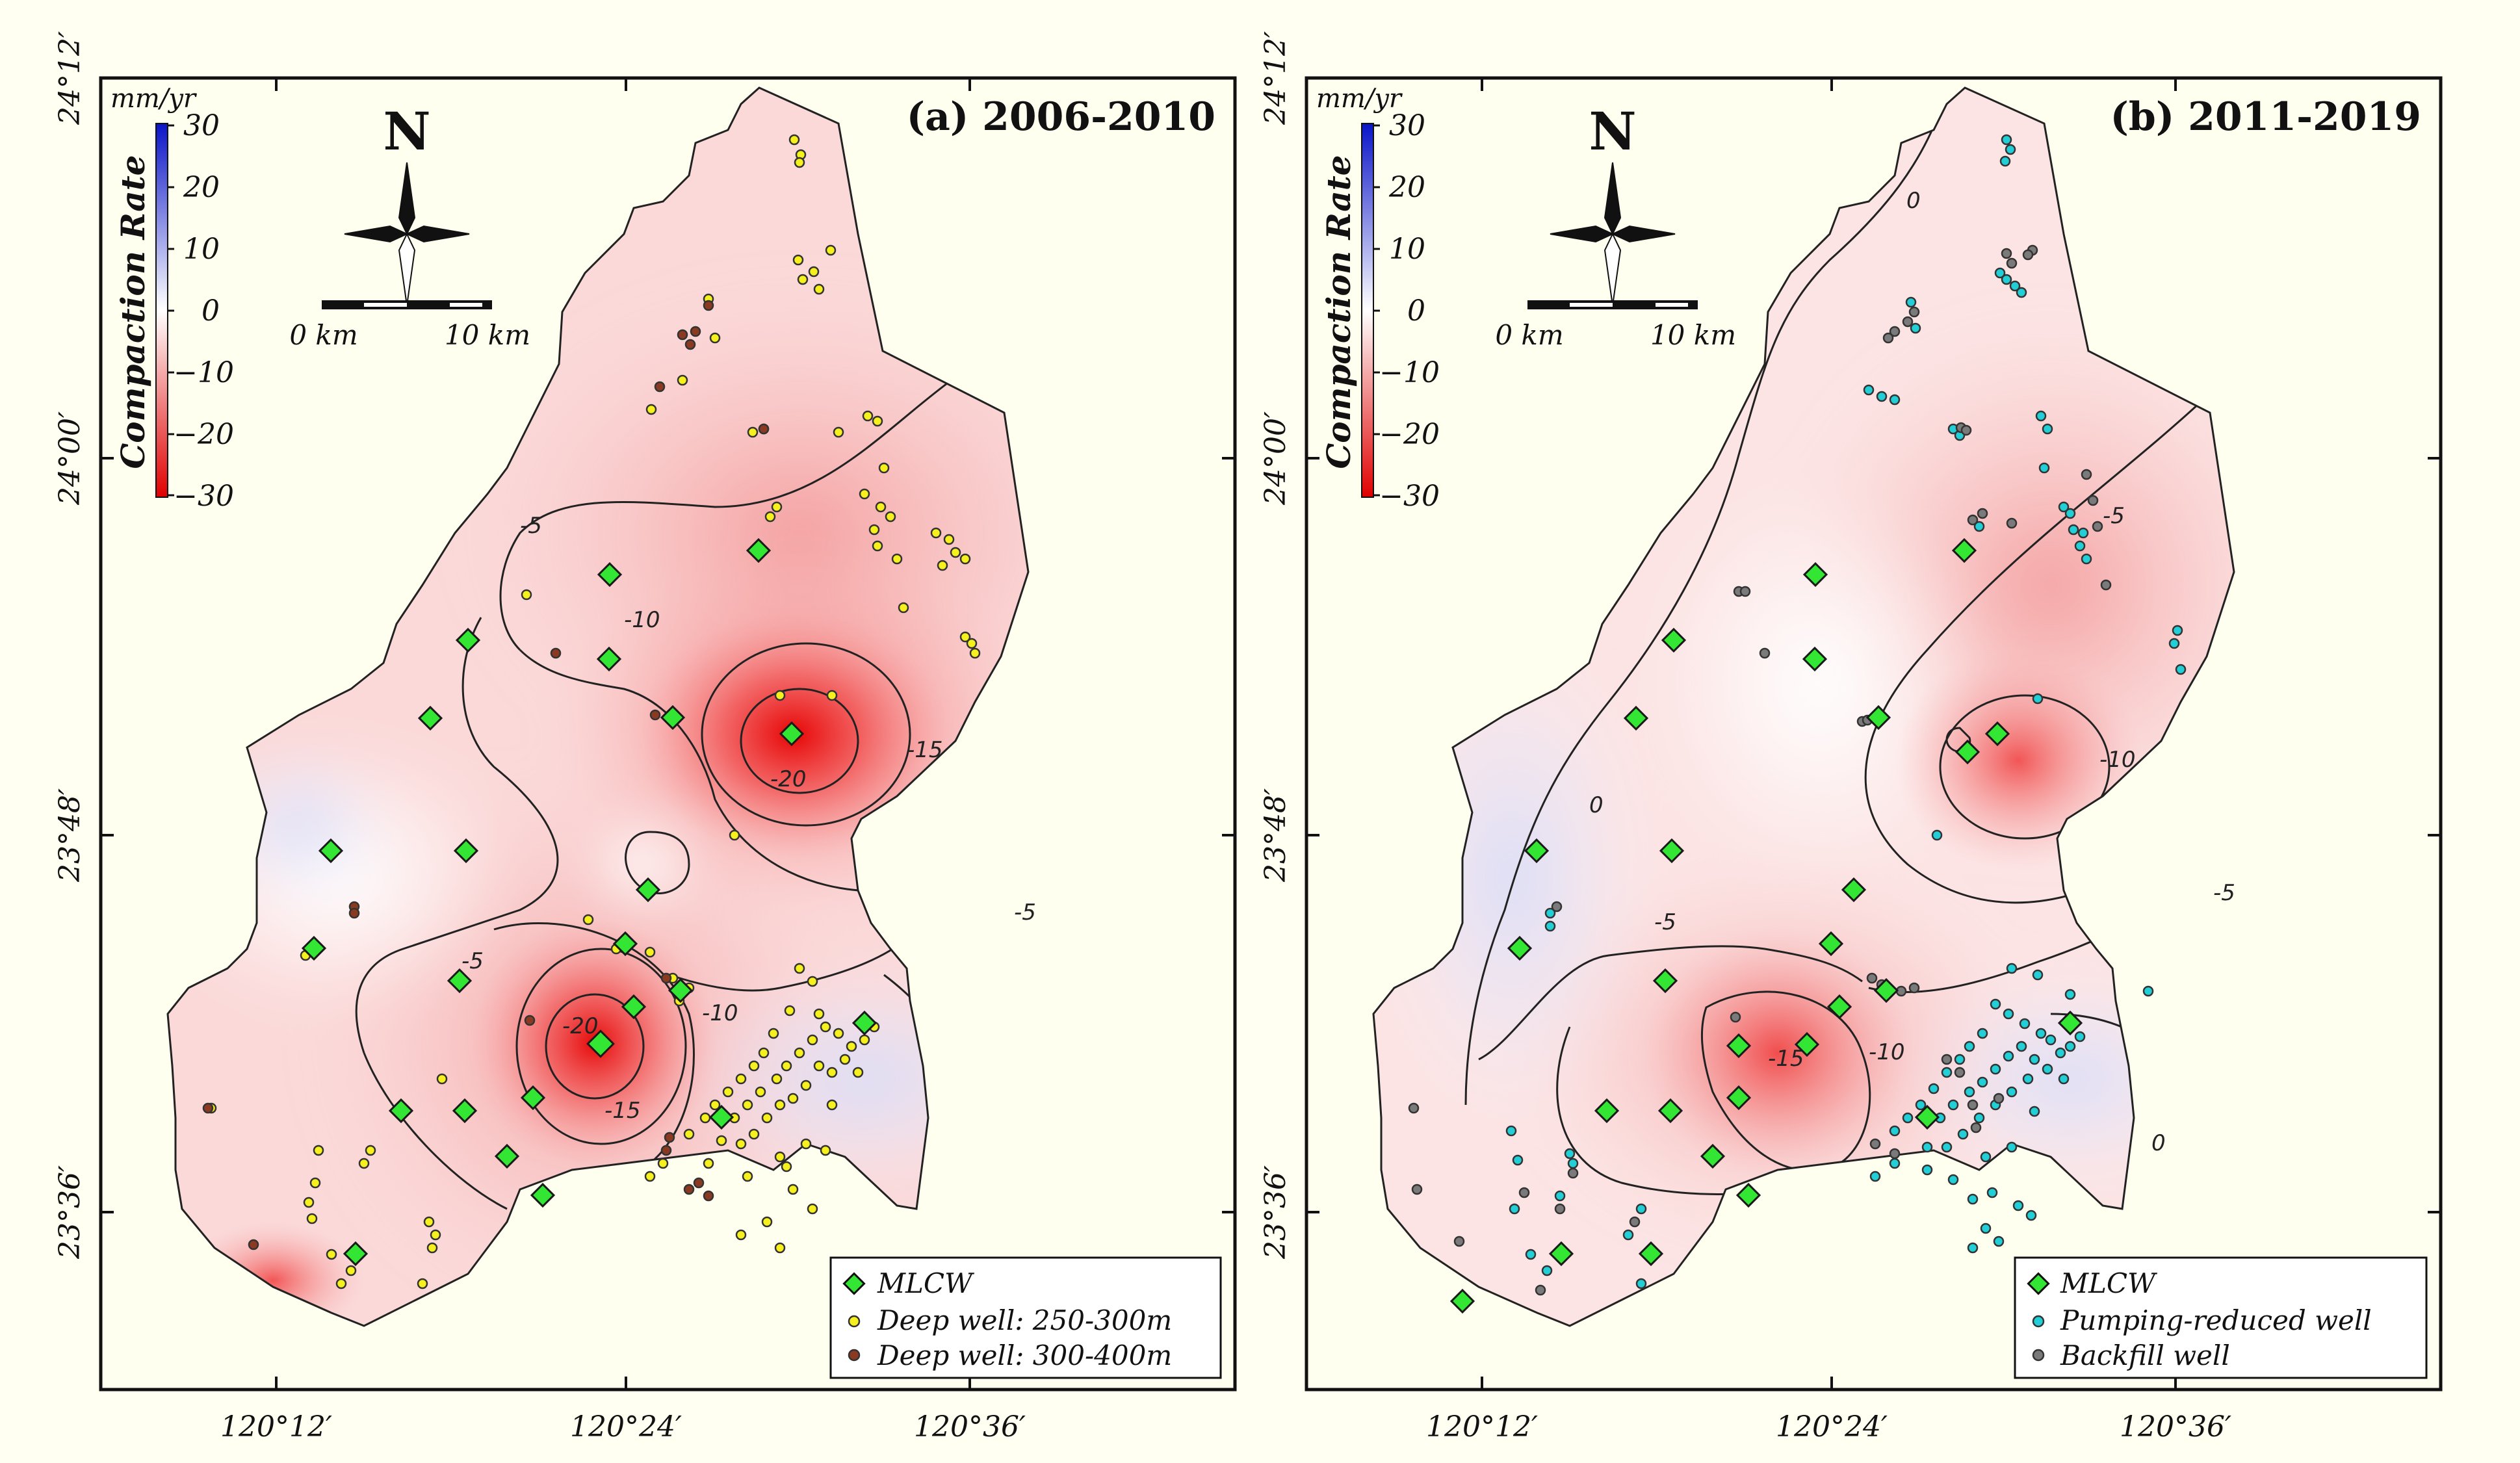  I want to click on panel-b-legend: MLCW Pumping-reduced well Backfill well, so click(2221, 1317).